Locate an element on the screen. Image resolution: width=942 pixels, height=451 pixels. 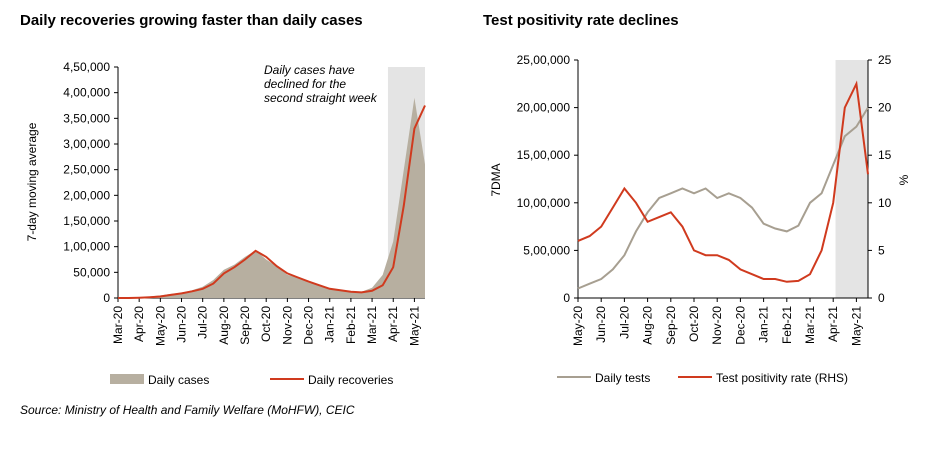
y-tick-label: 4,50,000 is located at coordinates (86, 67).